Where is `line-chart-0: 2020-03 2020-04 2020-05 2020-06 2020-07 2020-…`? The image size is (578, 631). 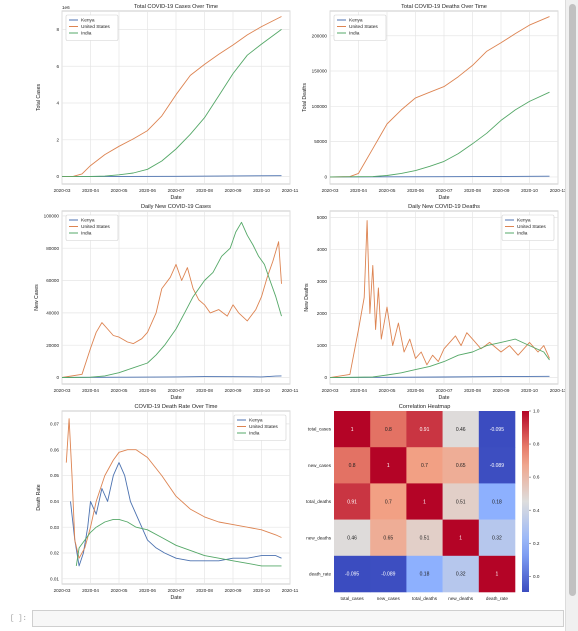 line-chart-0: 2020-03 2020-04 2020-05 2020-06 2020-07 2020-… is located at coordinates (167, 102).